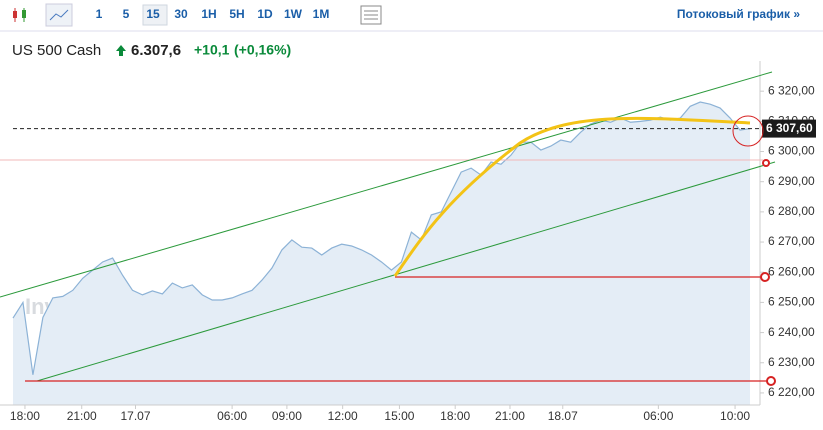 This screenshot has width=823, height=430. I want to click on y-tick-label: 6 300,00, so click(791, 151).